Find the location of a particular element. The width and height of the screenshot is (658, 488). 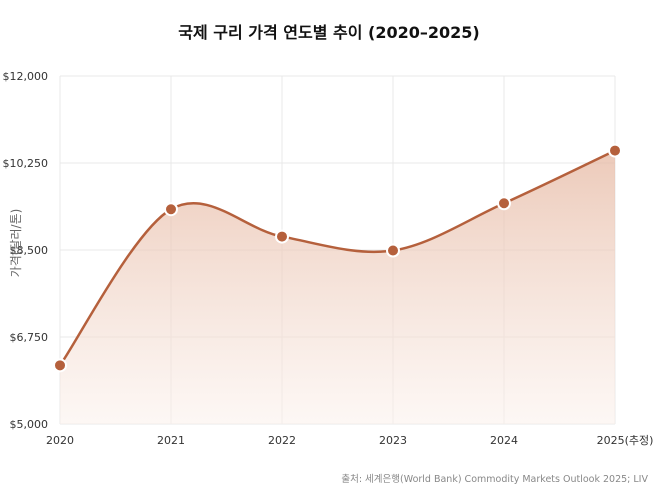

x-tick-label: 2022 is located at coordinates (282, 440).